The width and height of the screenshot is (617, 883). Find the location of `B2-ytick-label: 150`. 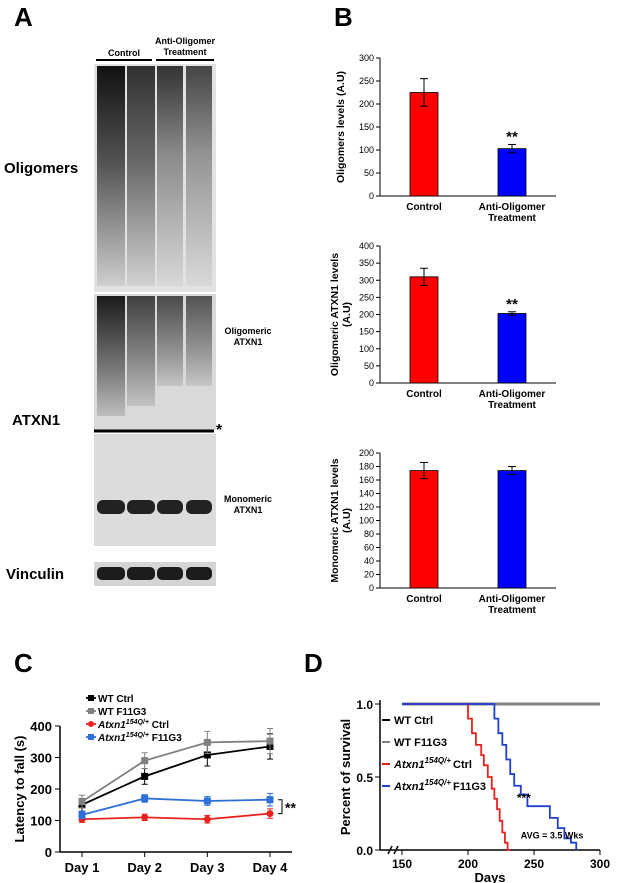

B2-ytick-label: 150 is located at coordinates (366, 332).